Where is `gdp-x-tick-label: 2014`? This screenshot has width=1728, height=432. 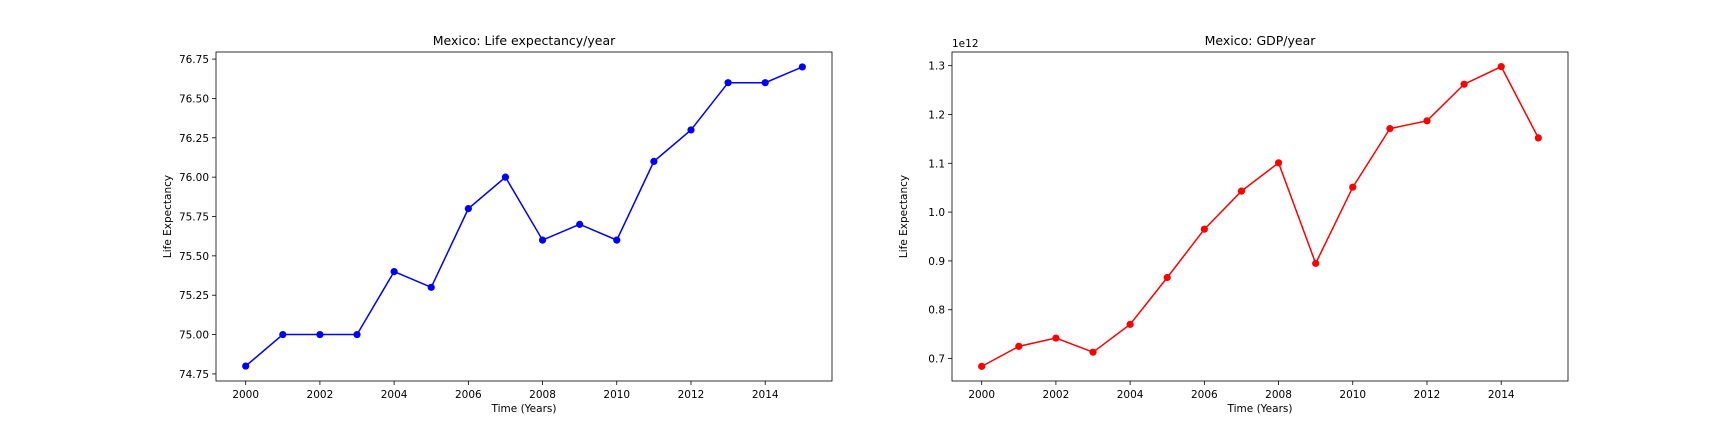 gdp-x-tick-label: 2014 is located at coordinates (1501, 395).